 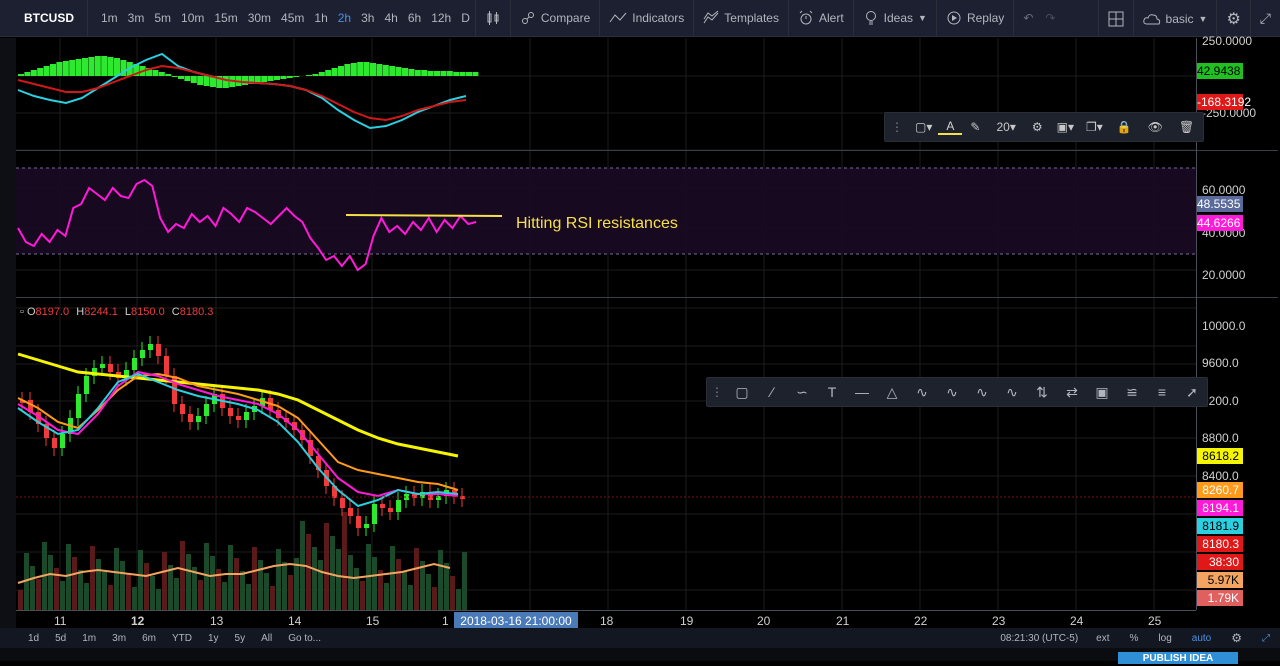 I want to click on abcd-pattern-icon: ∿, so click(x=952, y=391).